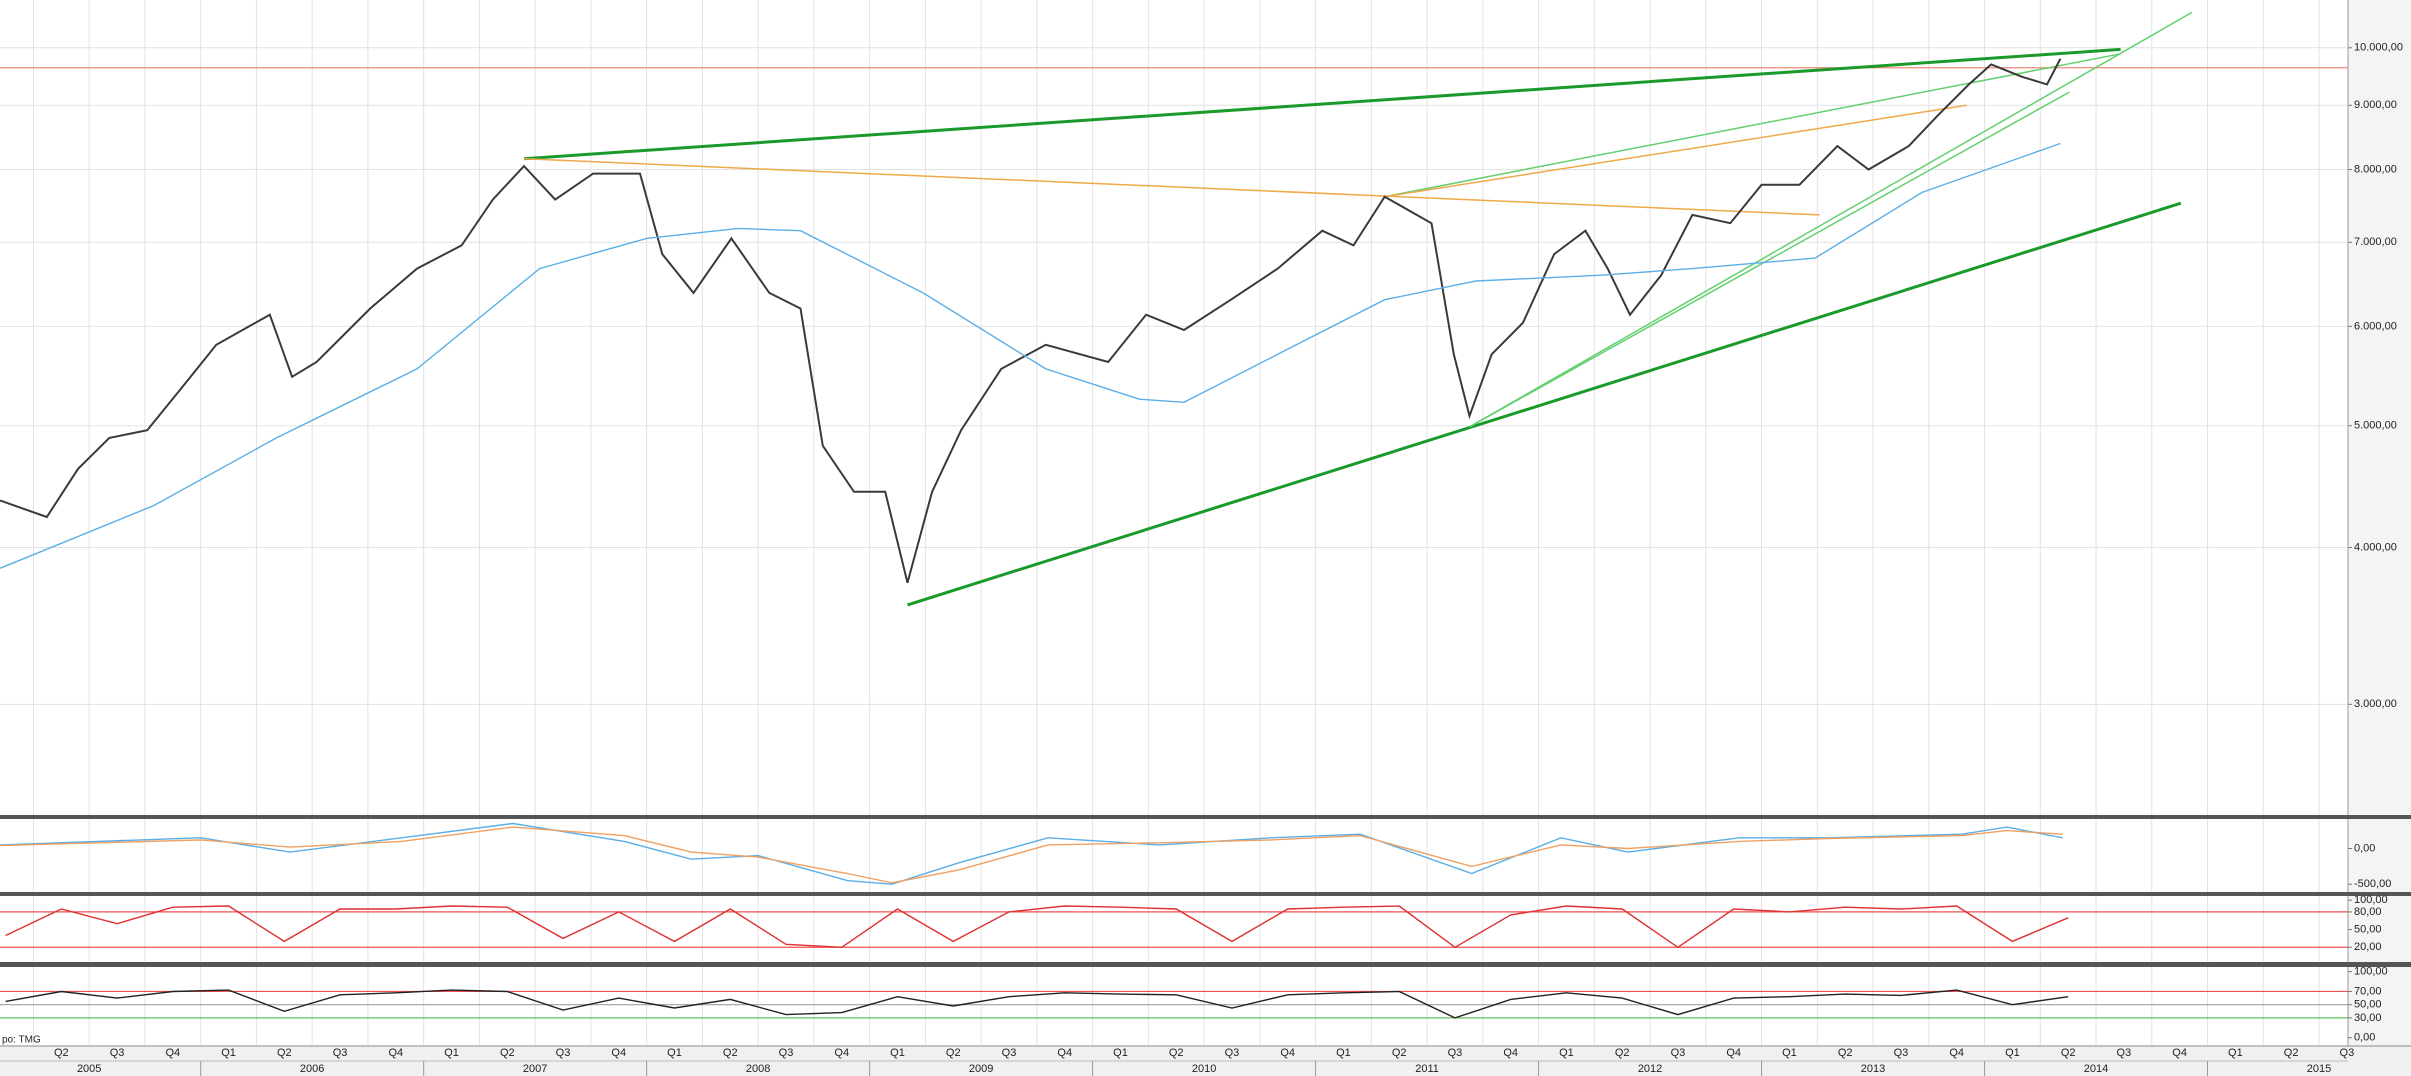 The height and width of the screenshot is (1076, 2411). What do you see at coordinates (1204, 1069) in the screenshot?
I see `year-label: 2010` at bounding box center [1204, 1069].